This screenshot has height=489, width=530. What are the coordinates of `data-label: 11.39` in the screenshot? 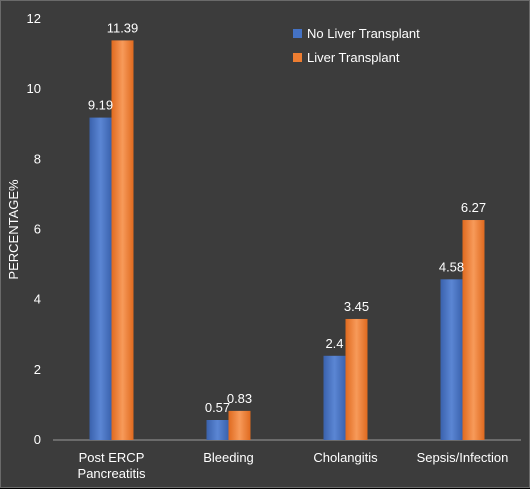 It's located at (123, 27).